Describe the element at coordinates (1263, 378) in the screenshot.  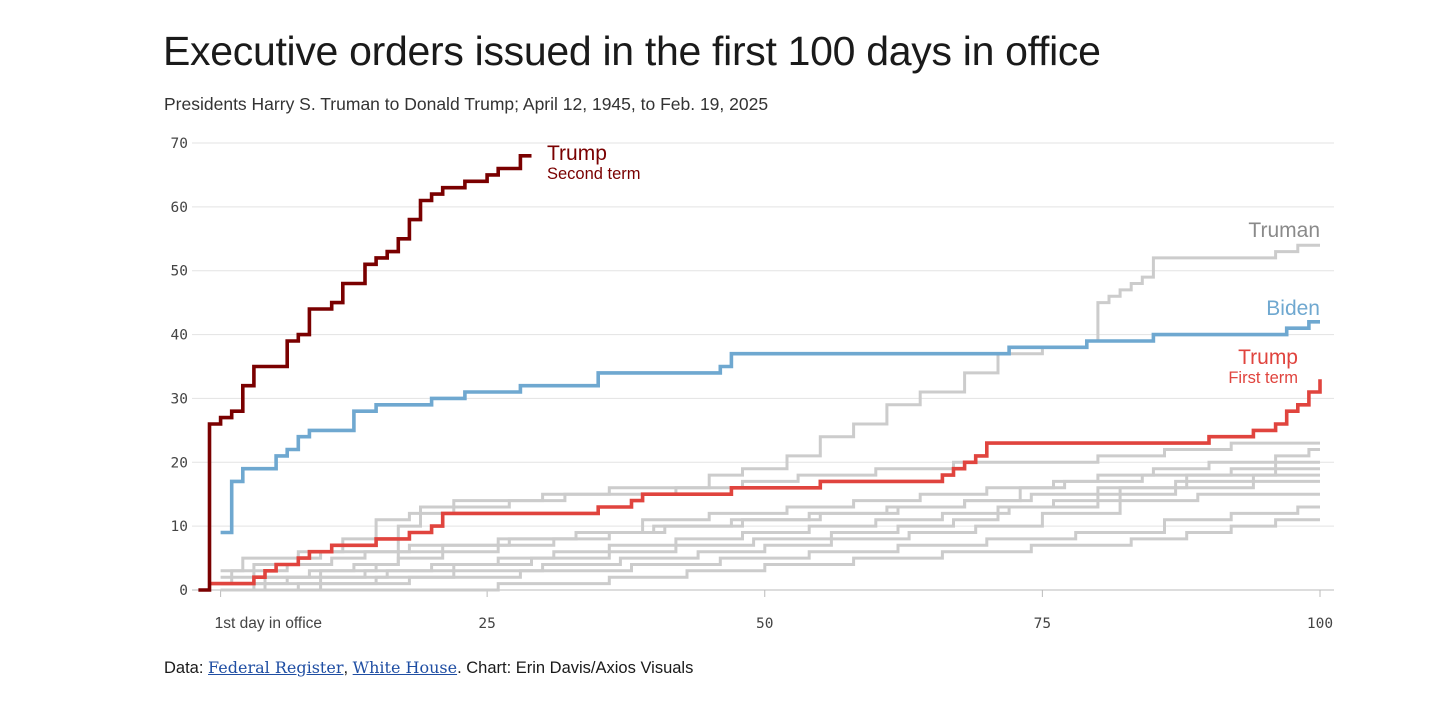
I see `series-label-line: First term` at that location.